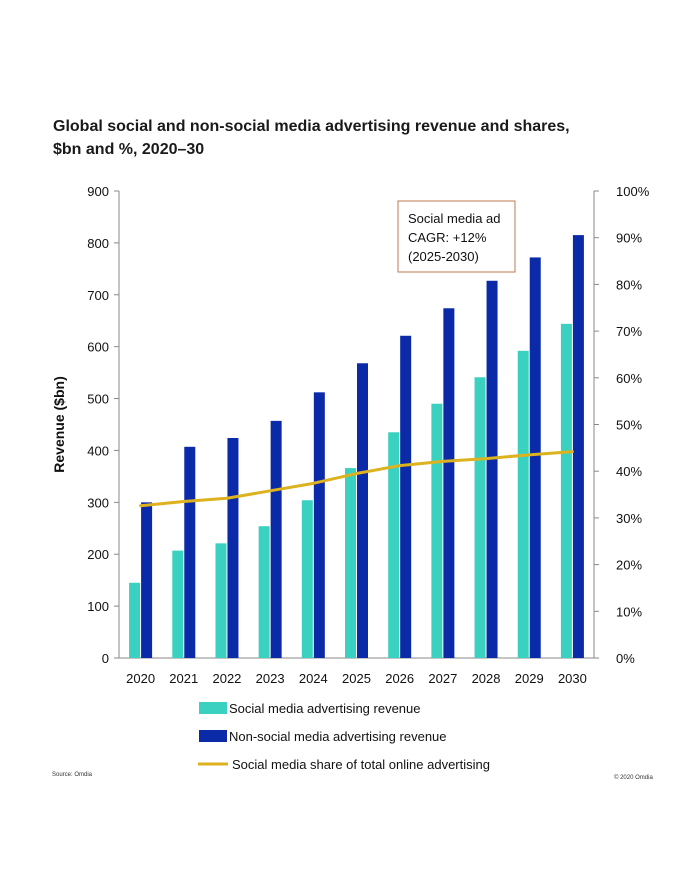 Image resolution: width=699 pixels, height=883 pixels. I want to click on bar-social-2023, so click(264, 592).